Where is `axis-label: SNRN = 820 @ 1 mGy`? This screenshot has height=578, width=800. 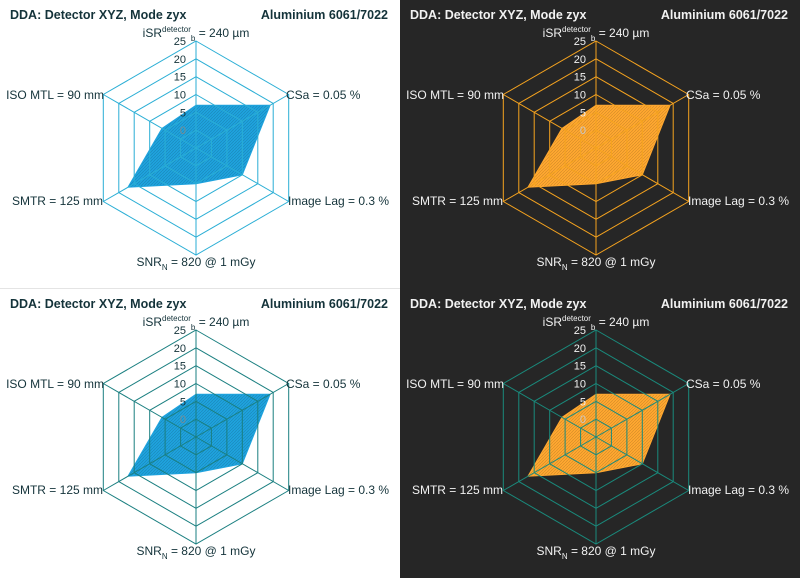
axis-label: SNRN = 820 @ 1 mGy is located at coordinates (195, 552).